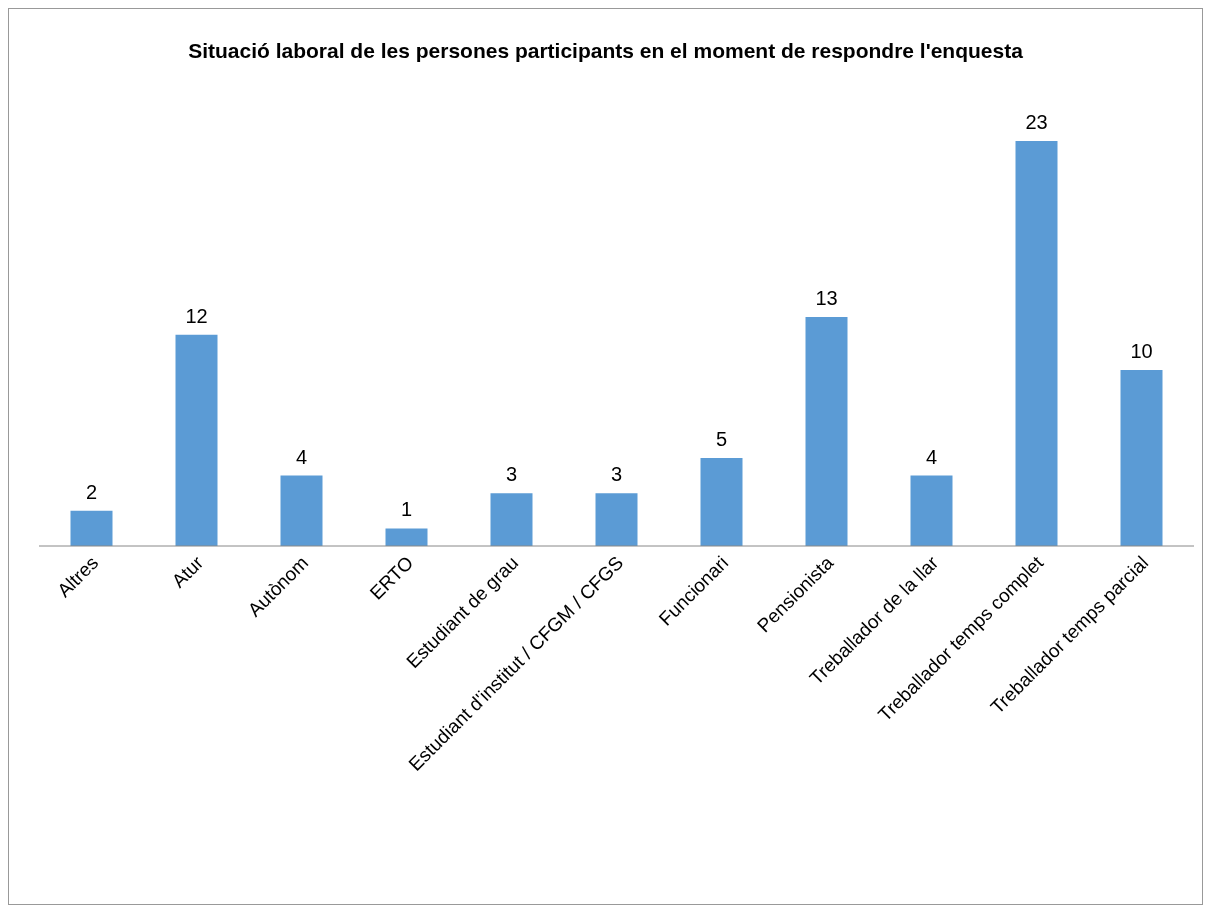 Image resolution: width=1211 pixels, height=905 pixels. I want to click on data-label: 1, so click(406, 509).